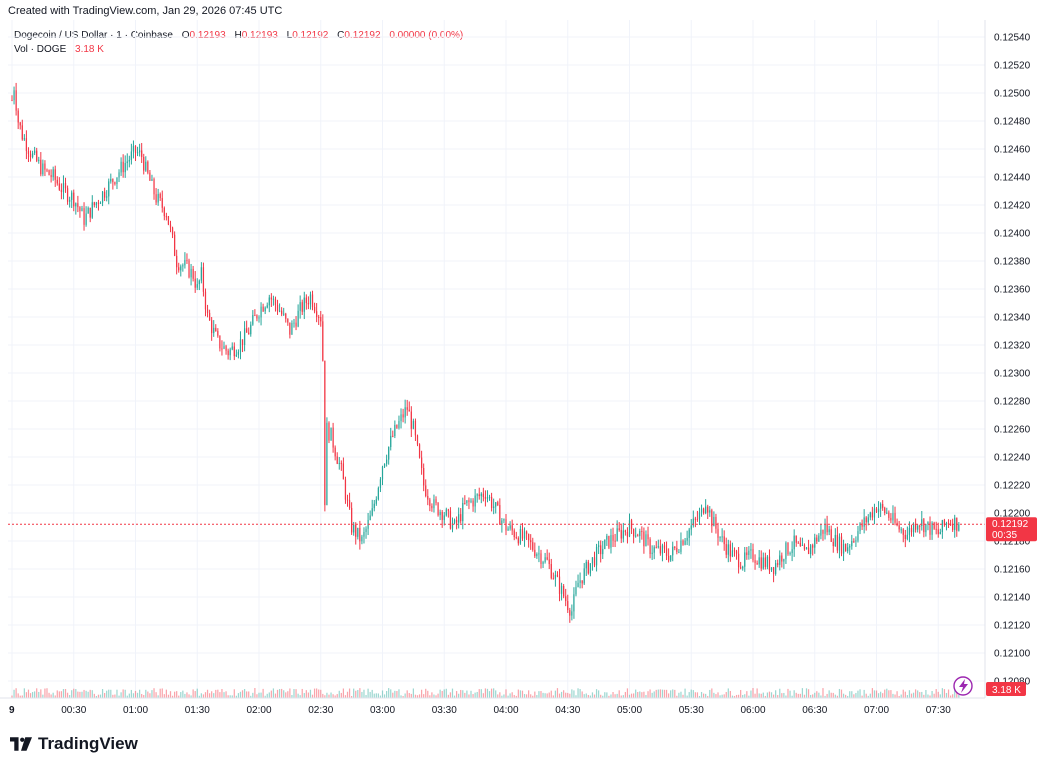  Describe the element at coordinates (238, 35) in the screenshot. I see `high-label: H` at that location.